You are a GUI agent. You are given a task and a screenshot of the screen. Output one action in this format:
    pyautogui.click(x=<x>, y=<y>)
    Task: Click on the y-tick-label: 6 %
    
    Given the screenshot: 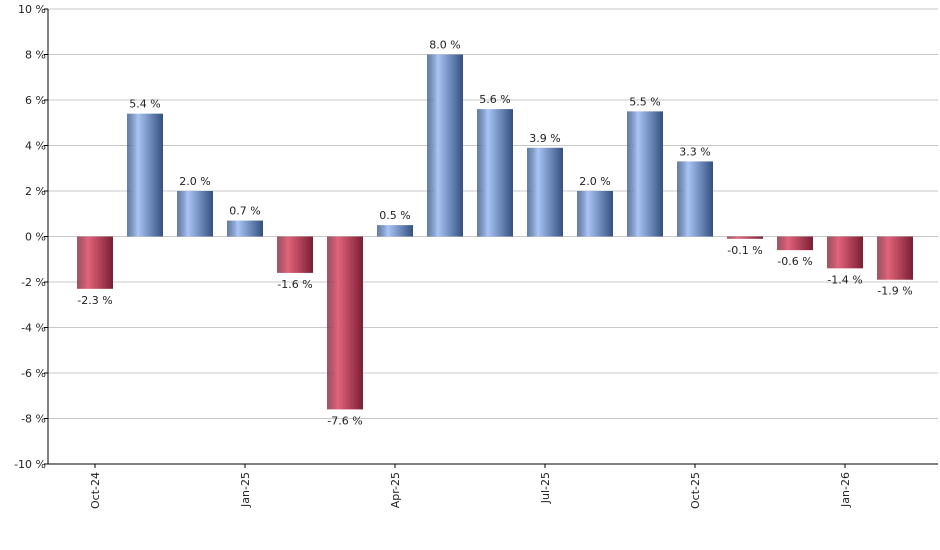 What is the action you would take?
    pyautogui.click(x=35, y=100)
    